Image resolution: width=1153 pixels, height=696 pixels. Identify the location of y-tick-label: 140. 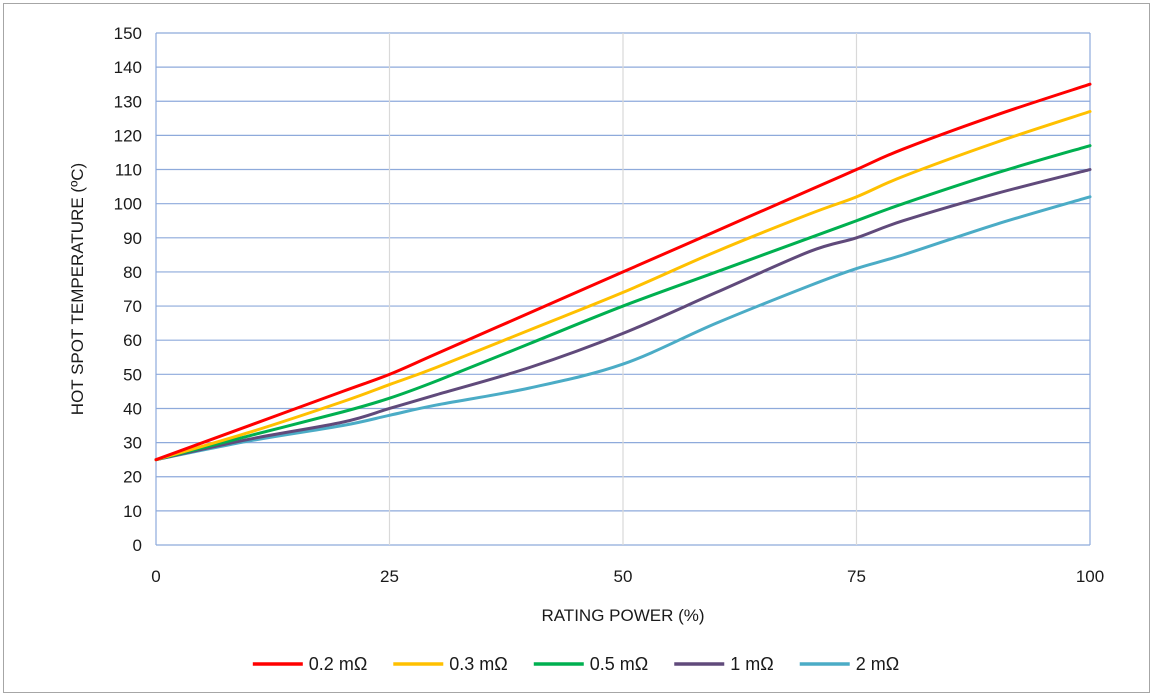
(128, 67).